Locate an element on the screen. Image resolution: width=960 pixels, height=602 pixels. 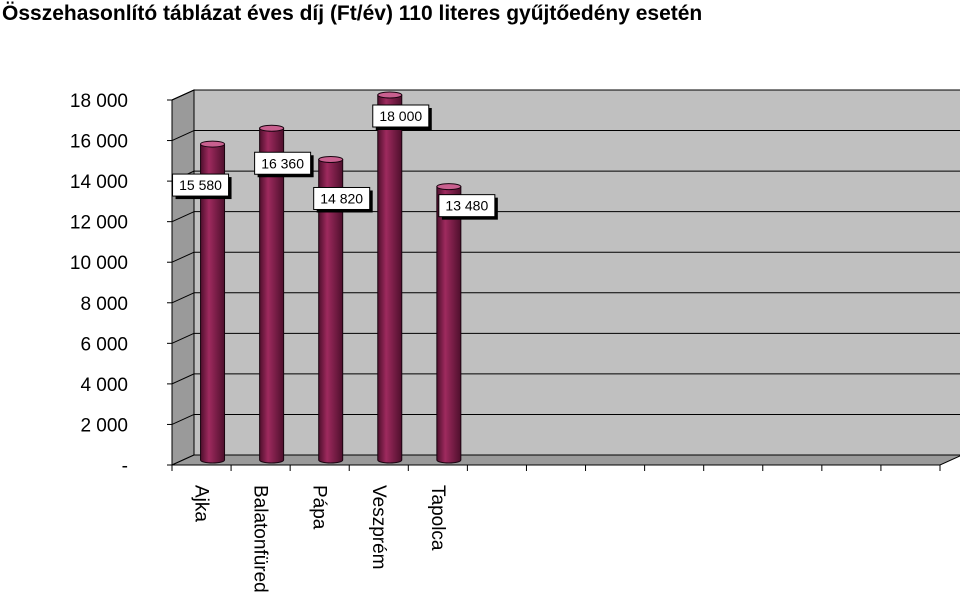
x-category-label: Tapolca is located at coordinates (437, 518).